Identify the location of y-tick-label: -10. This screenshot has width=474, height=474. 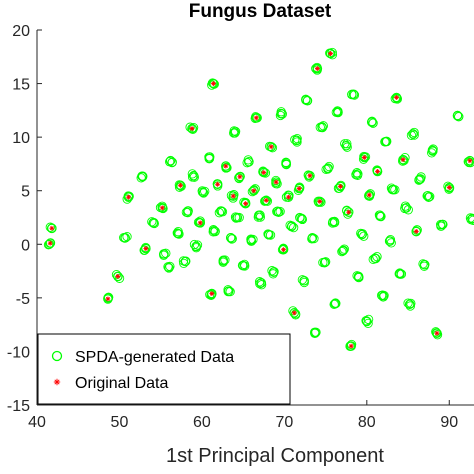
(18, 352).